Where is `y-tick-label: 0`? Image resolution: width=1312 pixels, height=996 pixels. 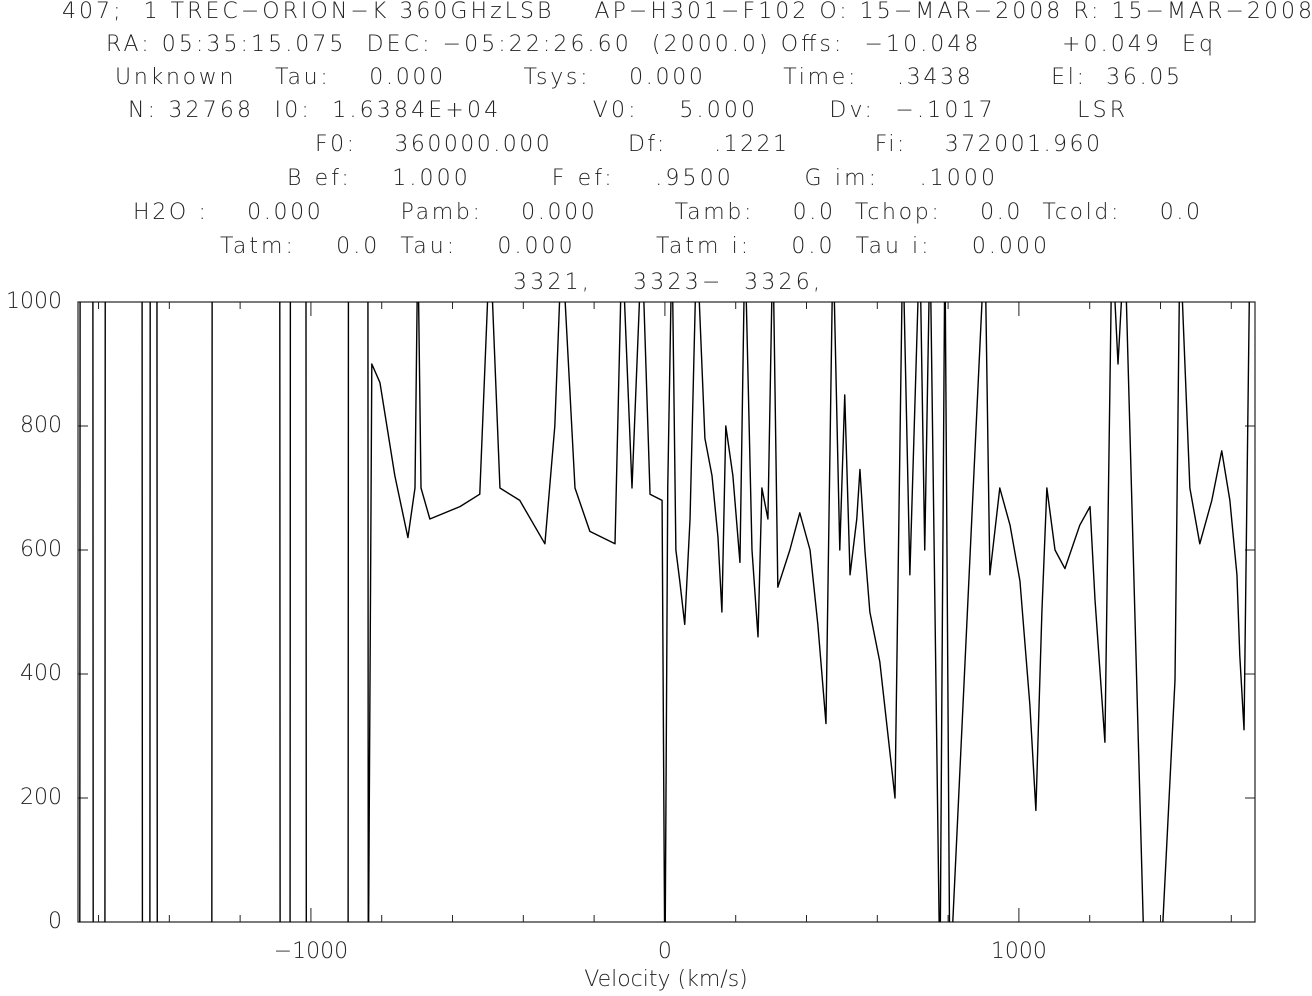
y-tick-label: 0 is located at coordinates (55, 921).